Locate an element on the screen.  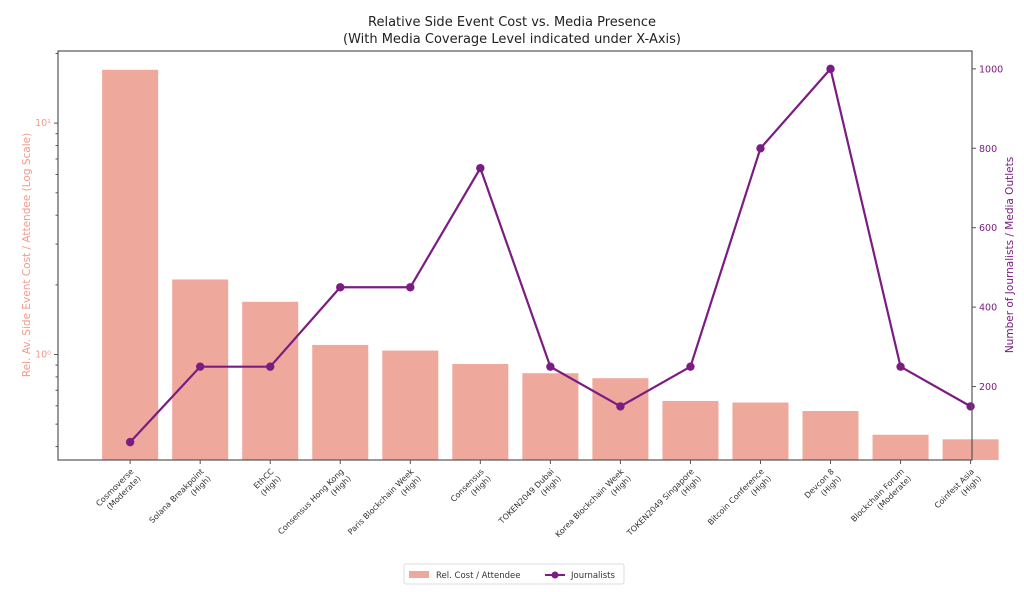
right-tick-label: 1000 is located at coordinates (991, 69).